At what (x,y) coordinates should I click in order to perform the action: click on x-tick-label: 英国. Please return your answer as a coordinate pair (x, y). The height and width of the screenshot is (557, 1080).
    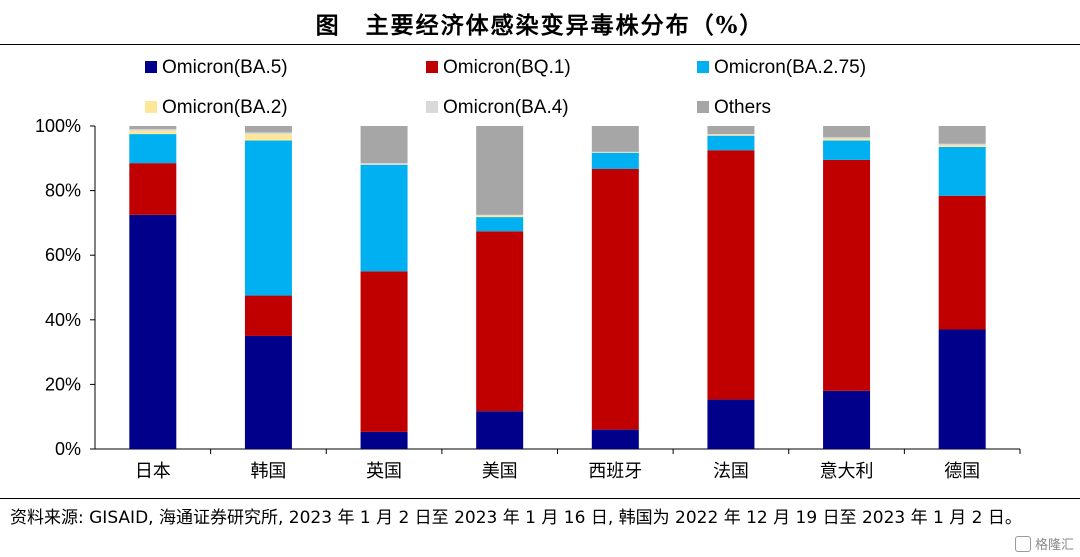
    Looking at the image, I should click on (384, 471).